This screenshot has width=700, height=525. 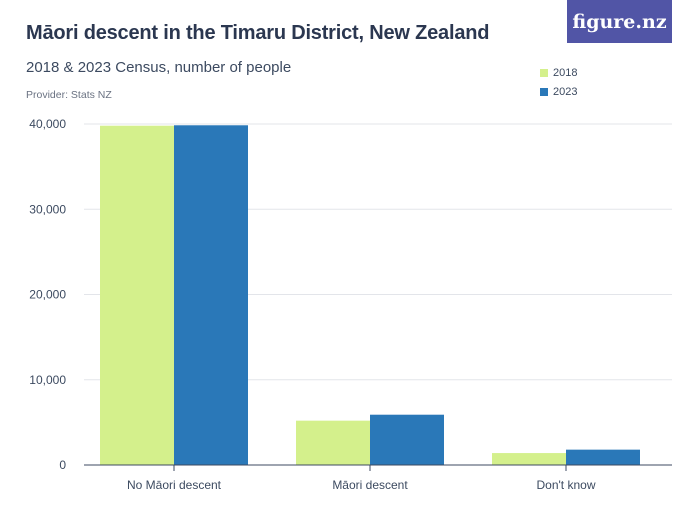 What do you see at coordinates (619, 21) in the screenshot?
I see `figure-nz-logo: figure.nz` at bounding box center [619, 21].